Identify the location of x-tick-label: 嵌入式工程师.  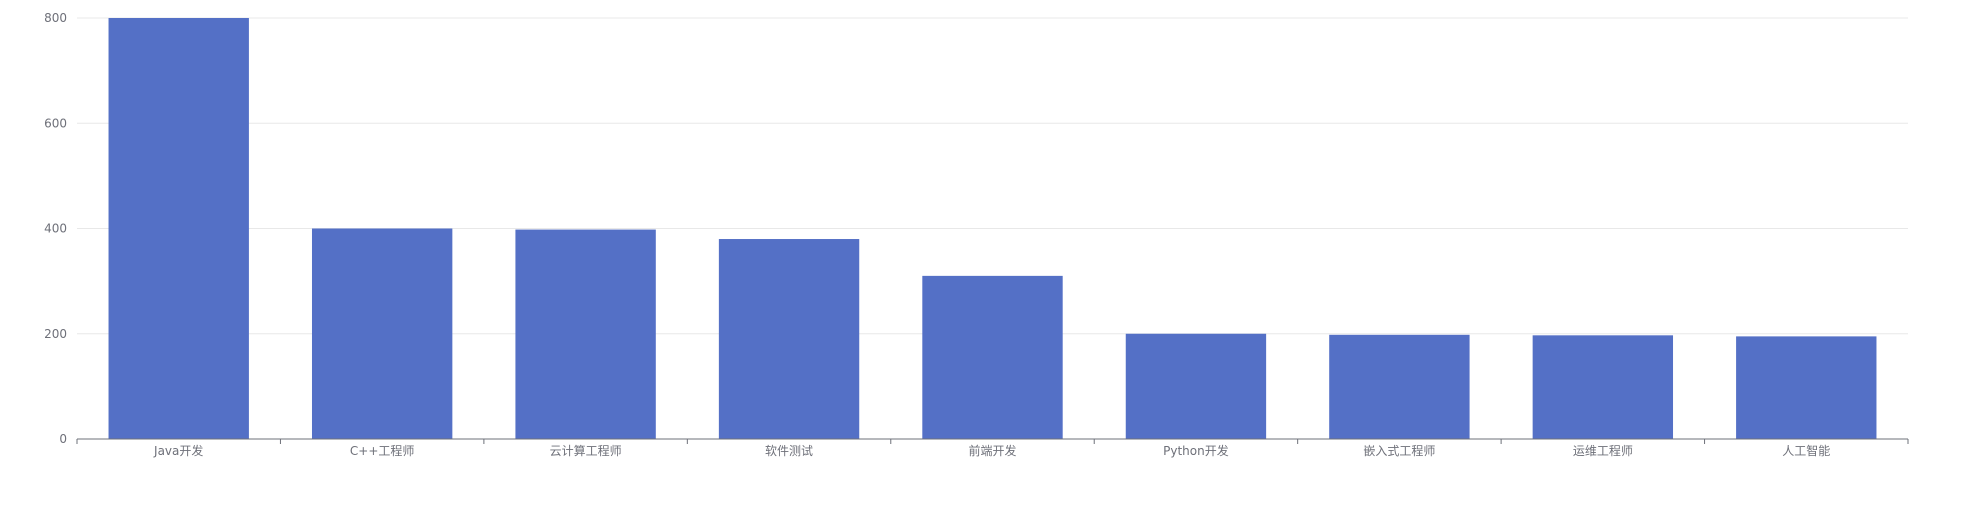
(1399, 450).